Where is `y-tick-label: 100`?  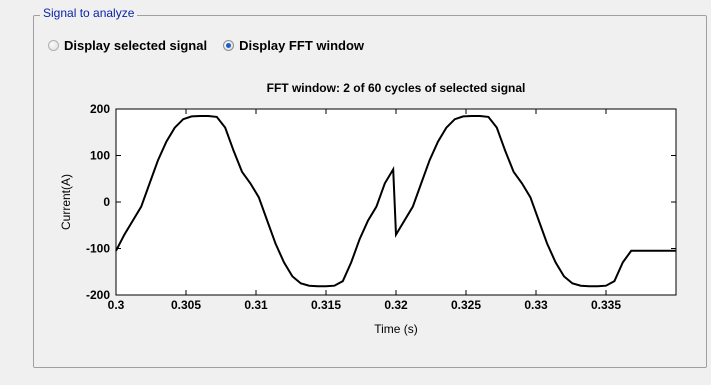 y-tick-label: 100 is located at coordinates (100, 156).